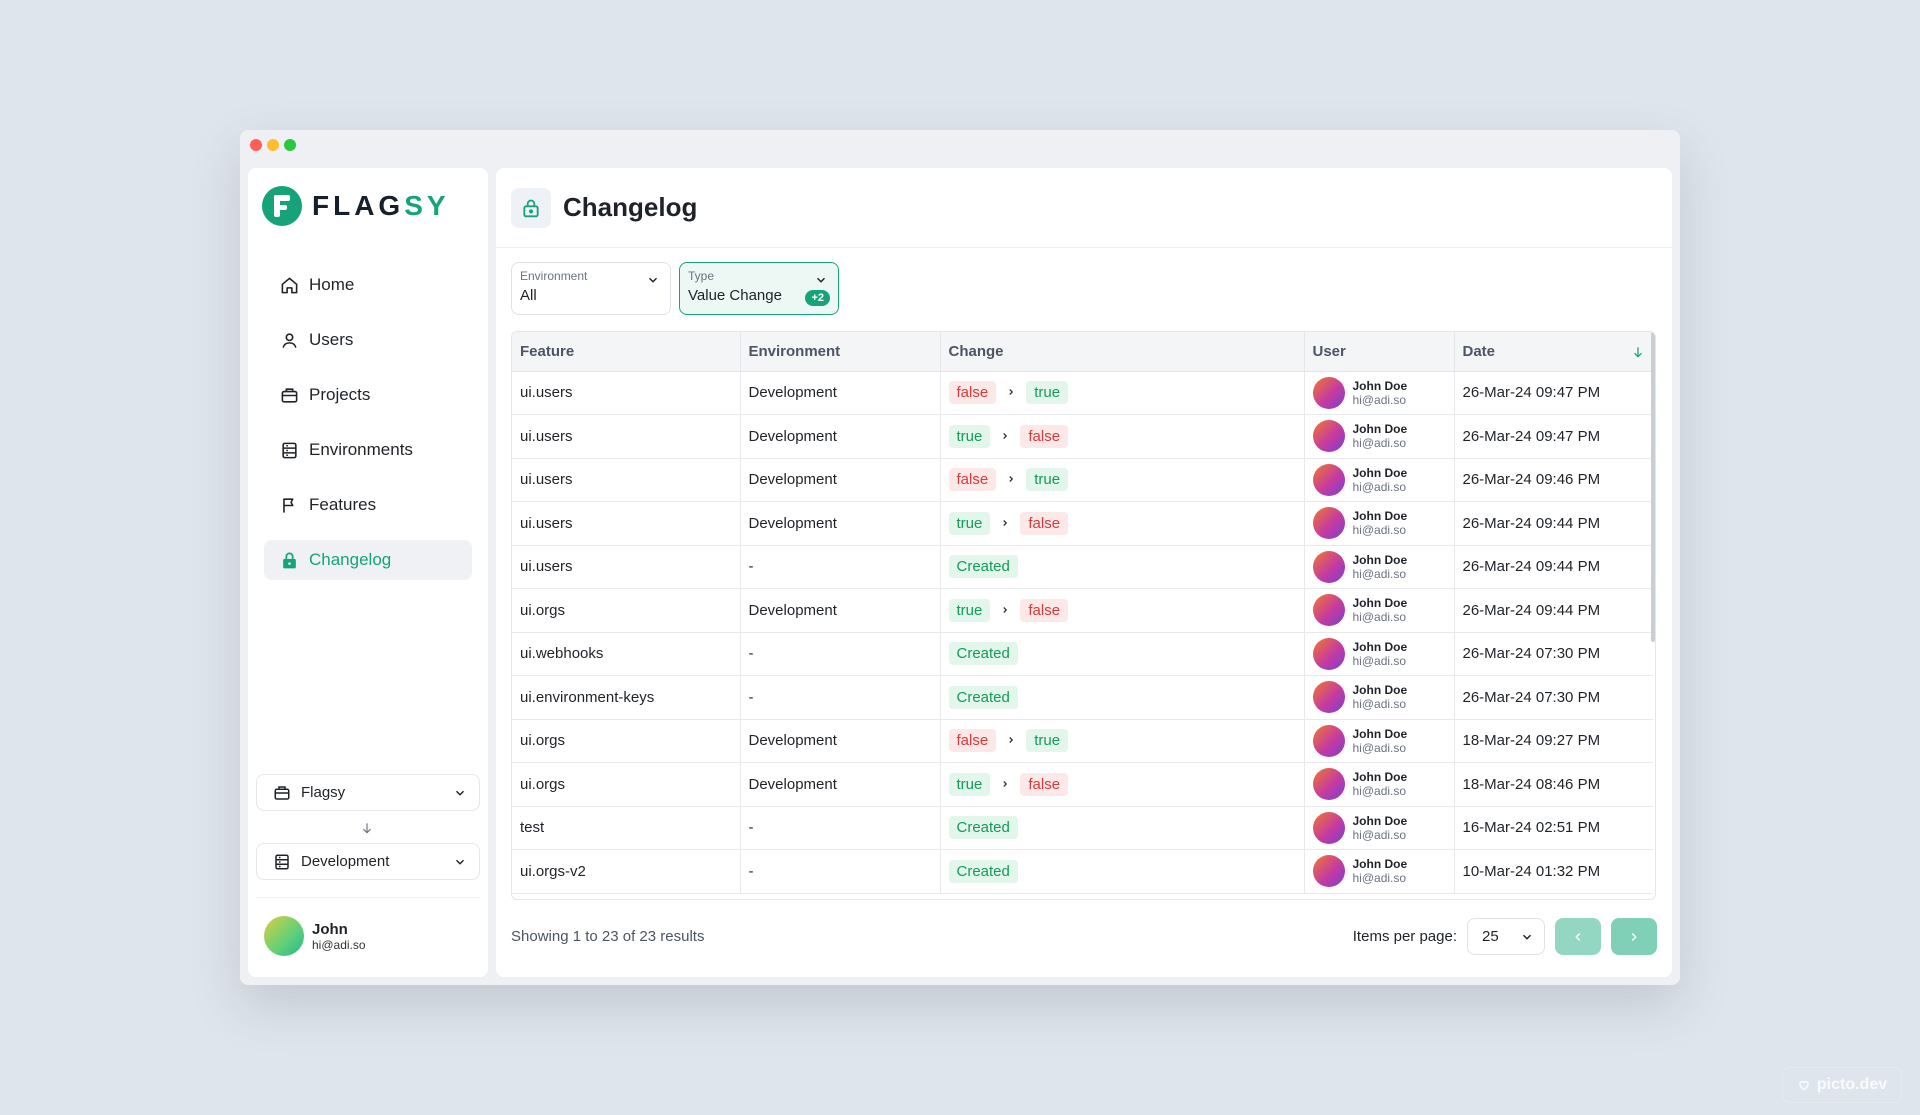 The width and height of the screenshot is (1920, 1115). What do you see at coordinates (759, 288) in the screenshot?
I see `type-filter: Type Value Change +2` at bounding box center [759, 288].